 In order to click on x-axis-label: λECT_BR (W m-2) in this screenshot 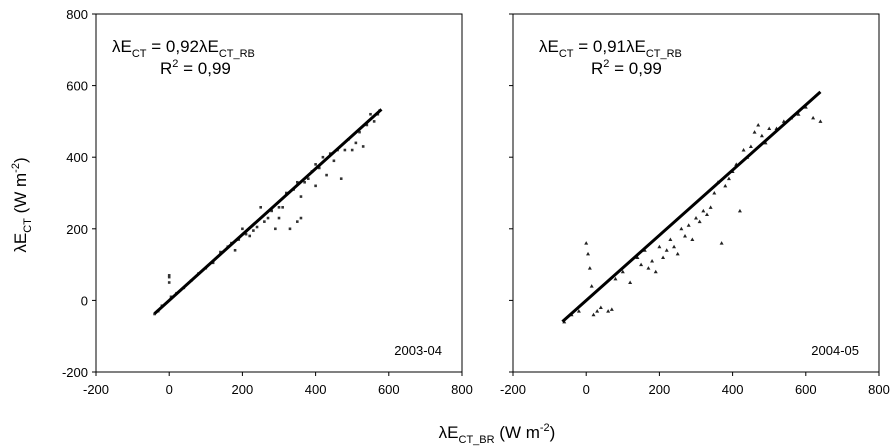, I will do `click(497, 434)`.